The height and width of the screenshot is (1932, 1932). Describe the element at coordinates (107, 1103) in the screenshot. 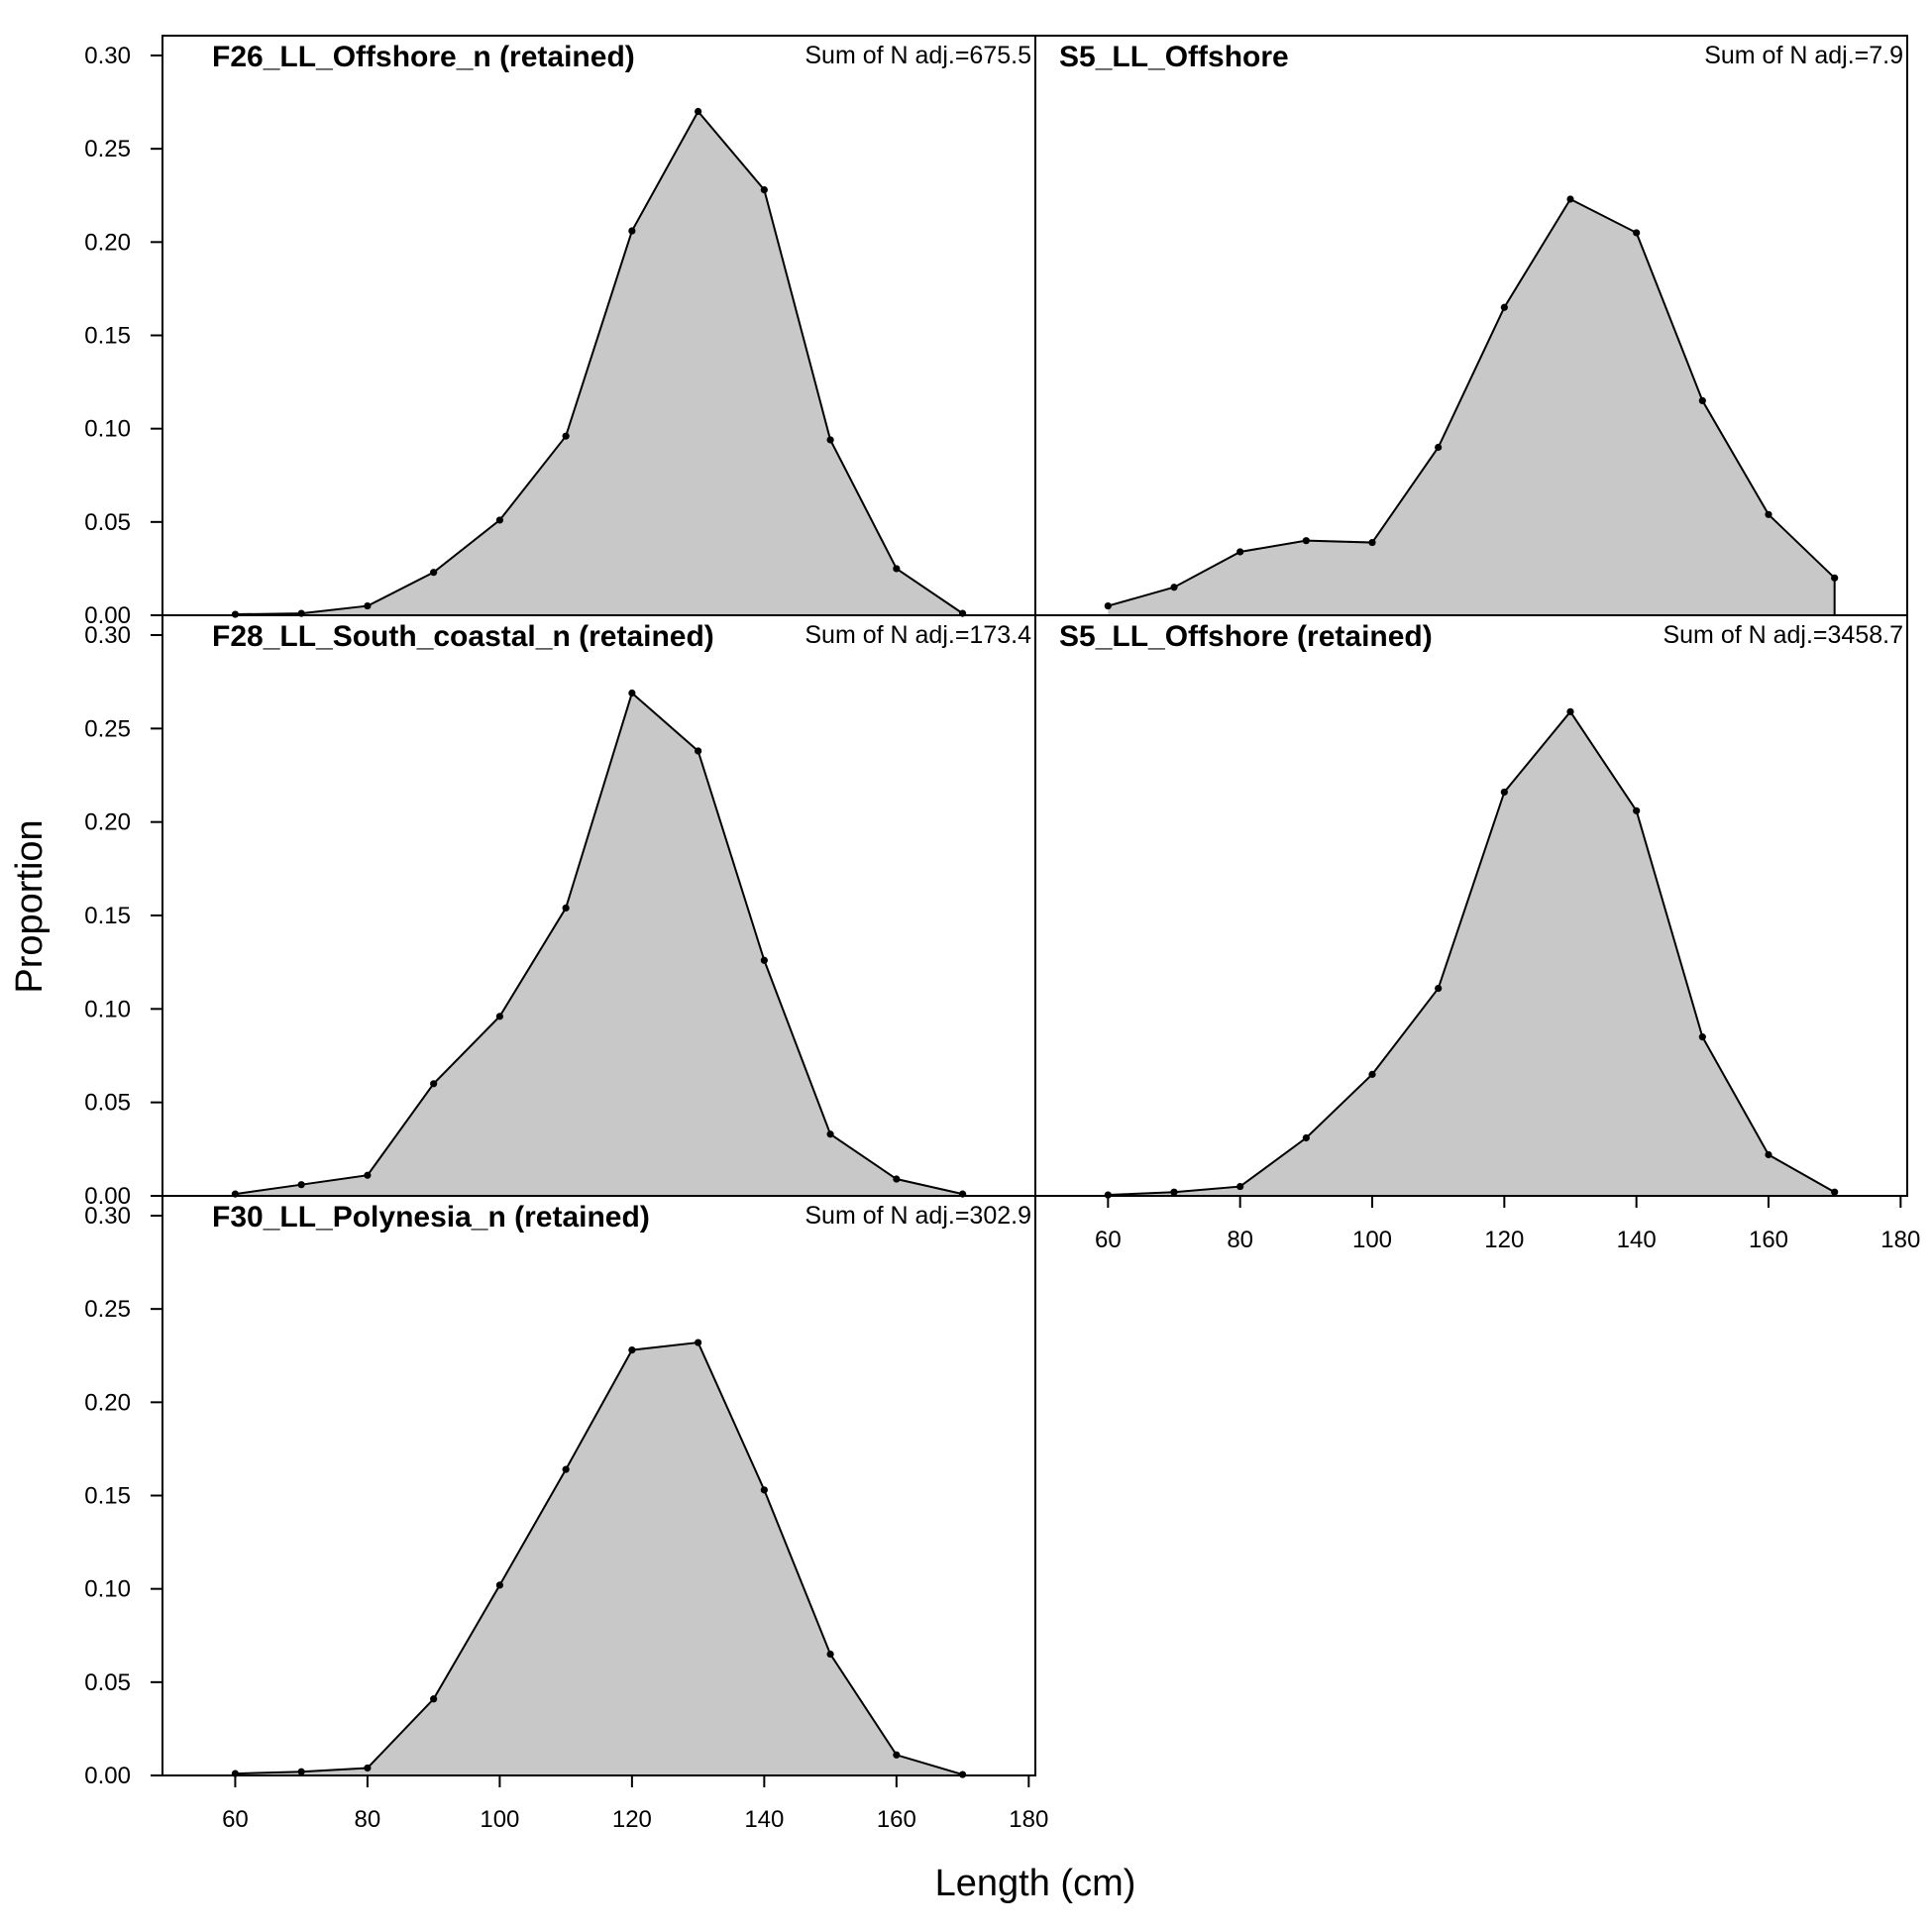

I see `y-tick-label: 0.05` at that location.